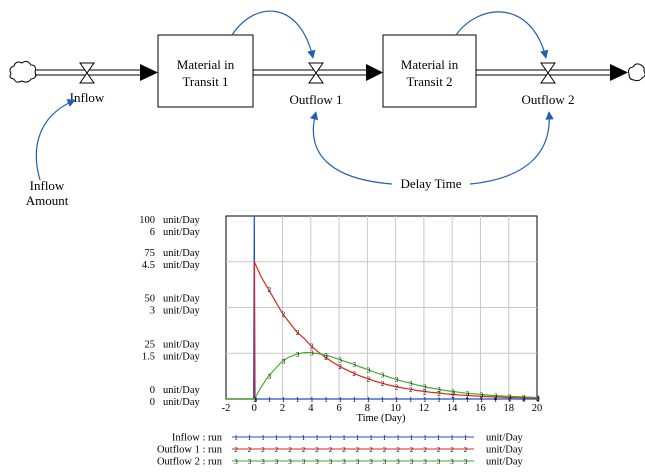 The height and width of the screenshot is (474, 645). Describe the element at coordinates (367, 408) in the screenshot. I see `x-tick-label: 8` at that location.